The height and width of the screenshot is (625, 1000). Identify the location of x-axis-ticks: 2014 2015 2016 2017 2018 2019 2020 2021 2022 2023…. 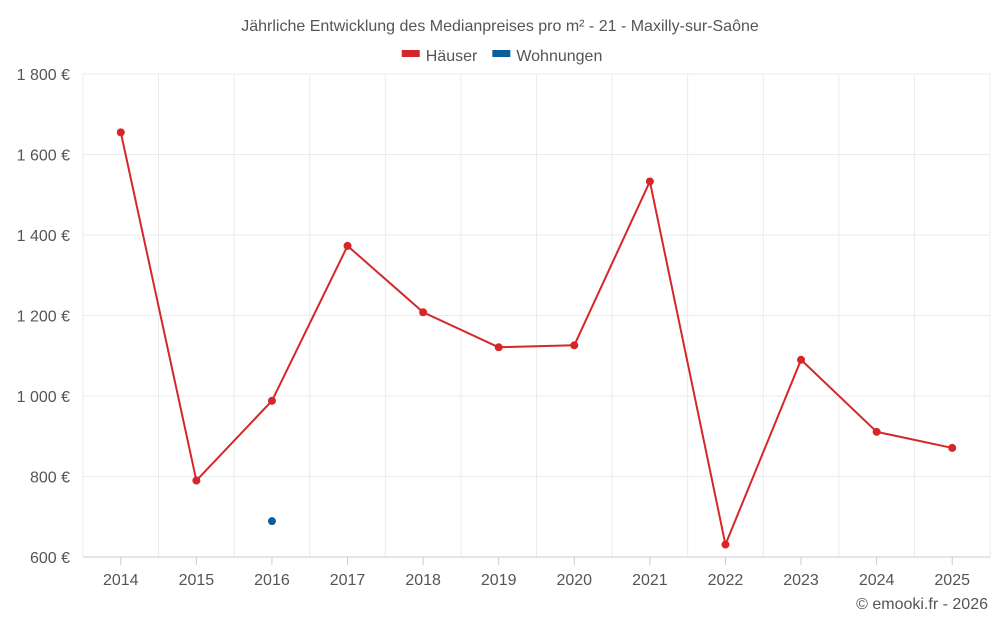
(536, 573).